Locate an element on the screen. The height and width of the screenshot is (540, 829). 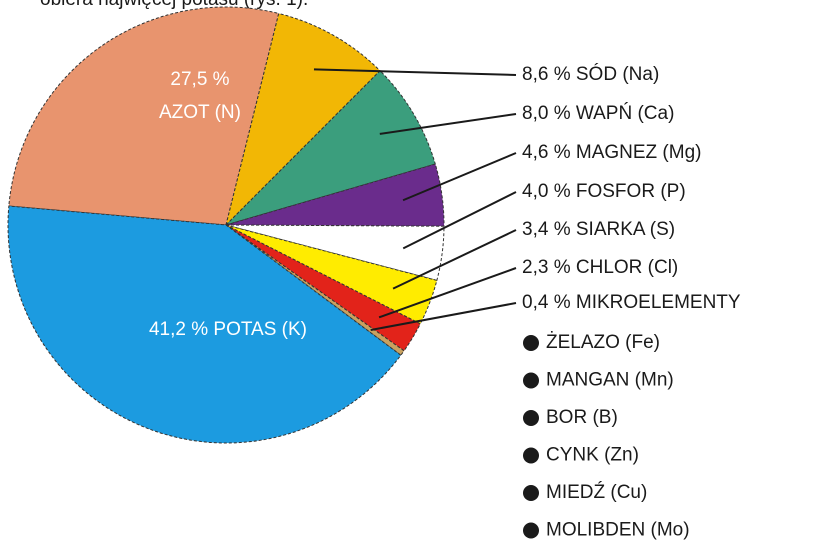
category-label: WAPŃ (Ca) is located at coordinates (625, 113).